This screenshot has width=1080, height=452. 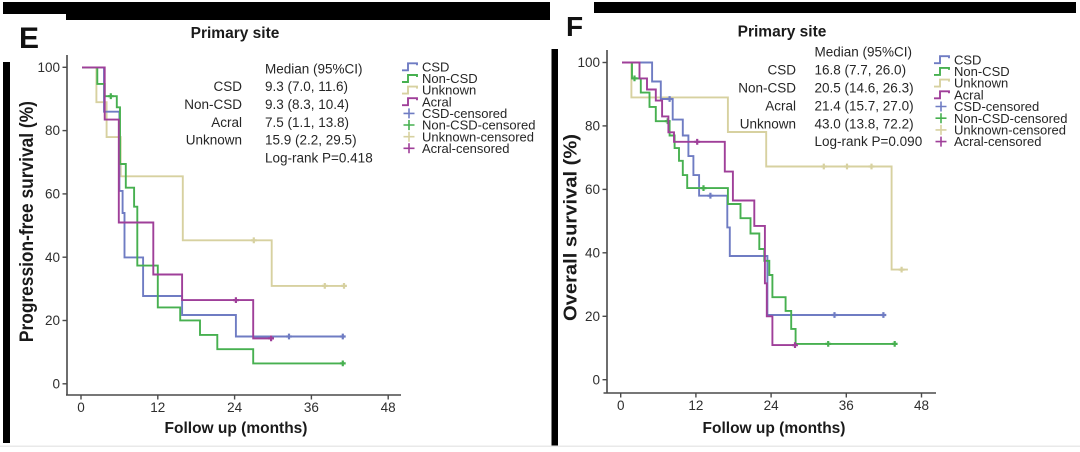 What do you see at coordinates (861, 69) in the screenshot?
I see `svg-text: 16.8 (7.7, 26.0)` at bounding box center [861, 69].